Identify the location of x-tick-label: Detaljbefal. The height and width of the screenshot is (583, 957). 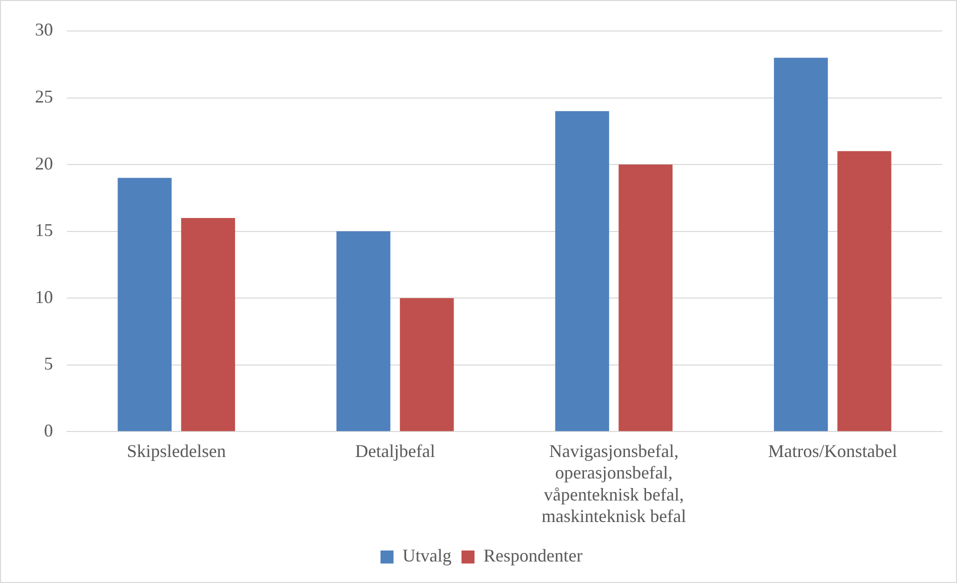
(395, 451).